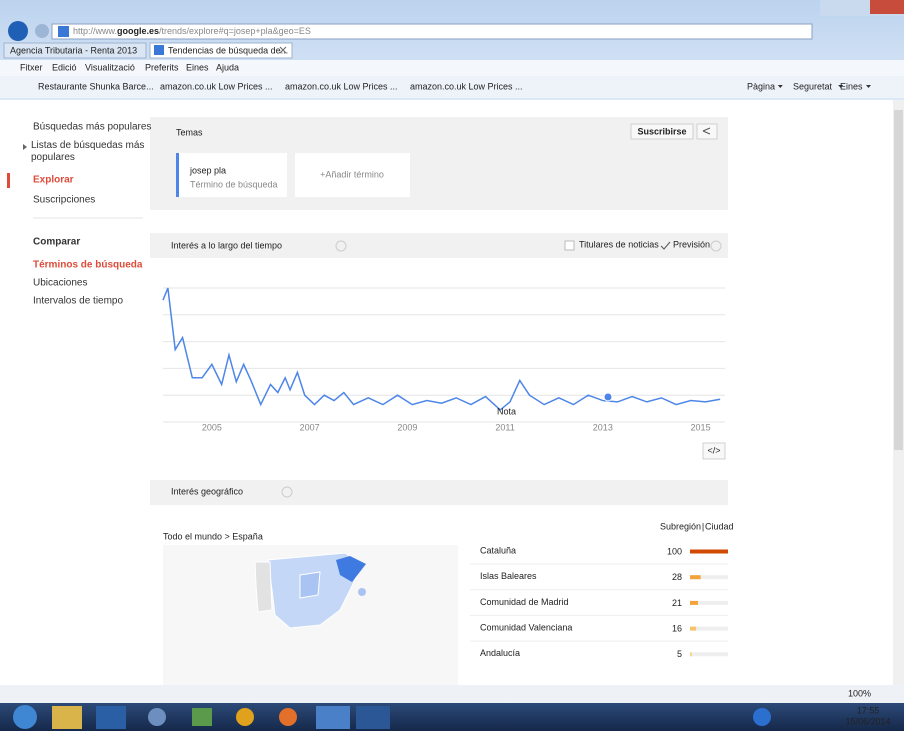 The image size is (904, 731). Describe the element at coordinates (680, 526) in the screenshot. I see `toggle: Subregión` at that location.